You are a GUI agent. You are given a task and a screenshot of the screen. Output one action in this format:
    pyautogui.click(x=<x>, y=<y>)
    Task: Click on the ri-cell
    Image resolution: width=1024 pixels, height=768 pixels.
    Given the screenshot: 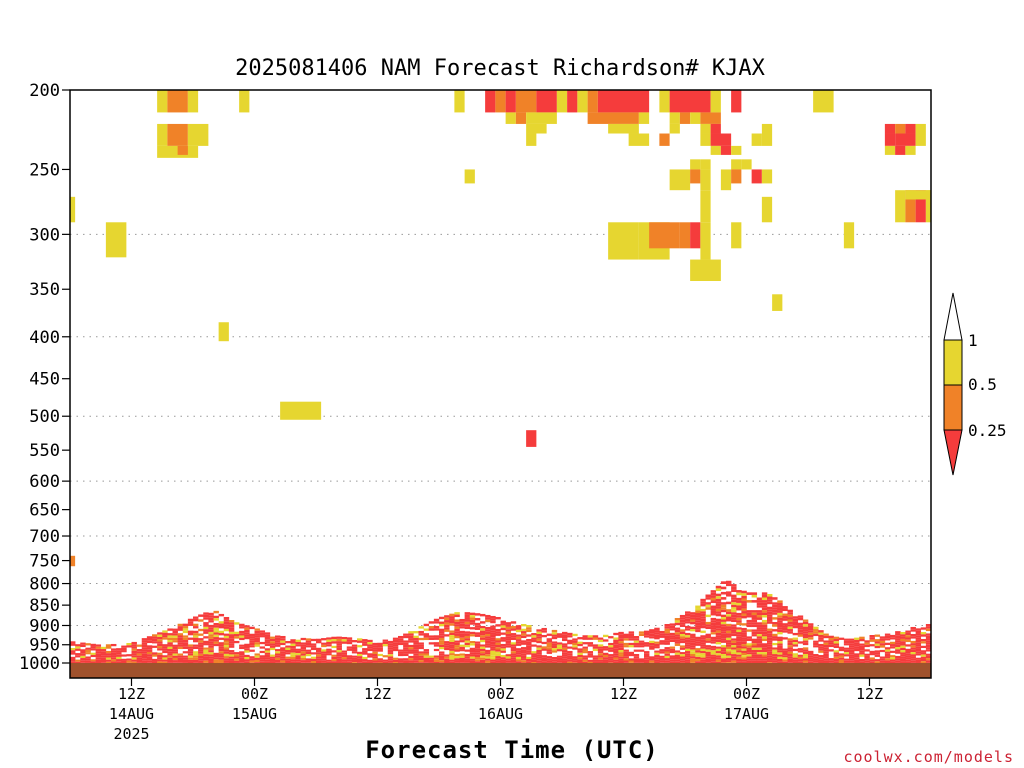 What is the action you would take?
    pyautogui.click(x=526, y=101)
    